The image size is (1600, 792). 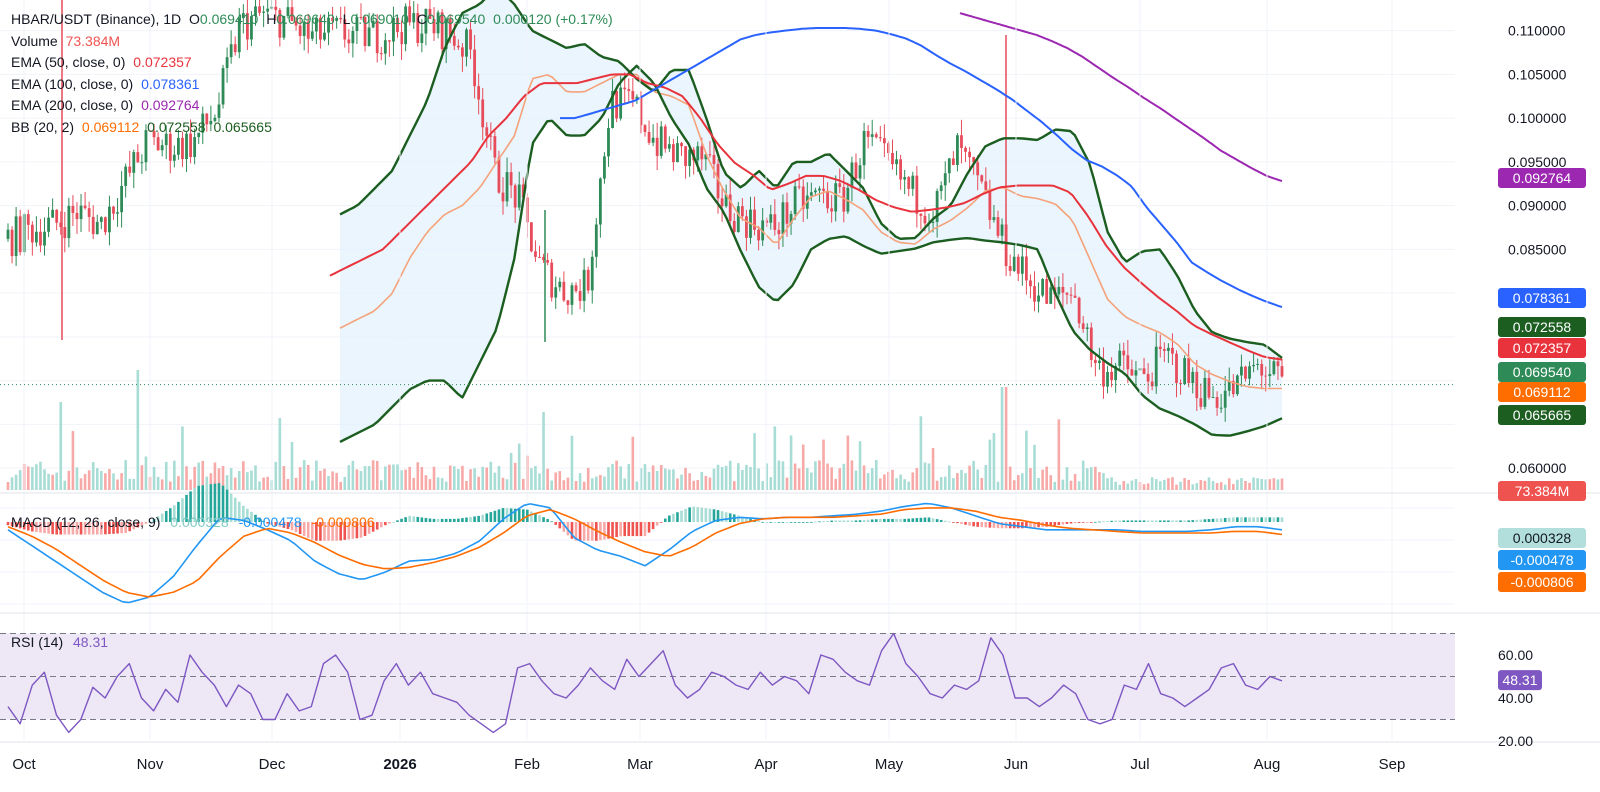 I want to click on ema200-value: 0.092764, so click(x=170, y=105).